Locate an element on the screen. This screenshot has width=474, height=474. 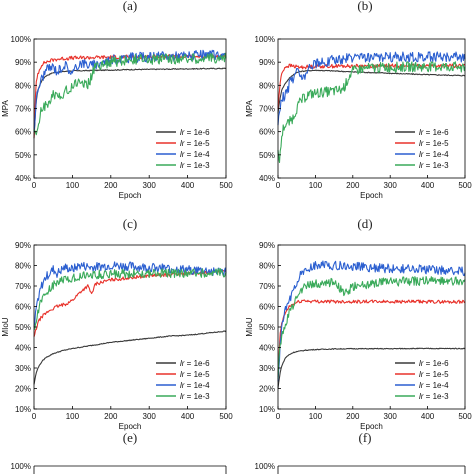
panel-label: (a) is located at coordinates (130, 6).